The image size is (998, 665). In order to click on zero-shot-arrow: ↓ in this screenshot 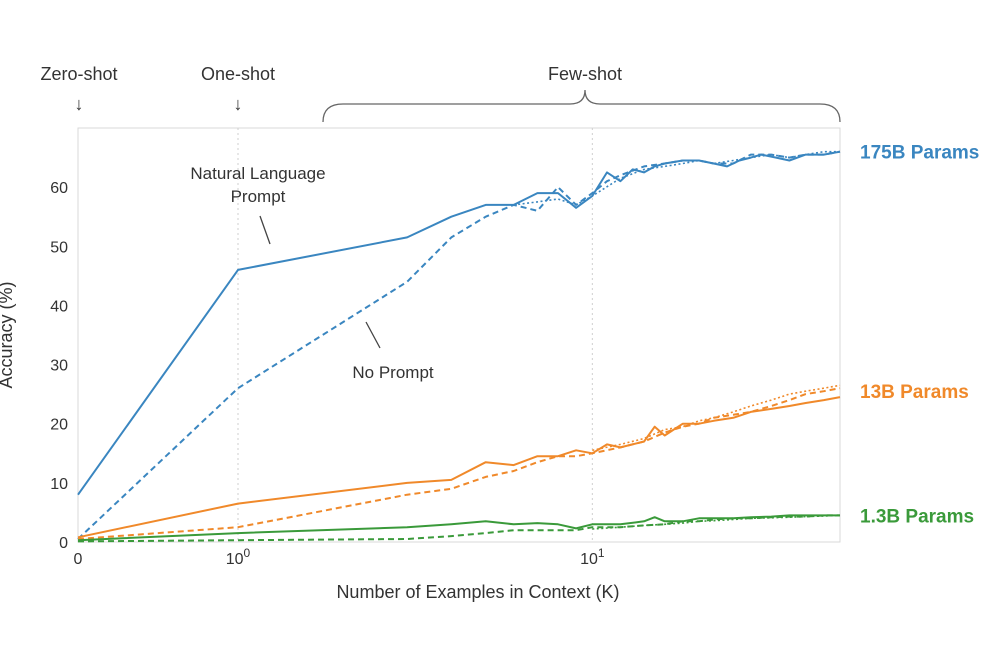, I will do `click(79, 104)`.